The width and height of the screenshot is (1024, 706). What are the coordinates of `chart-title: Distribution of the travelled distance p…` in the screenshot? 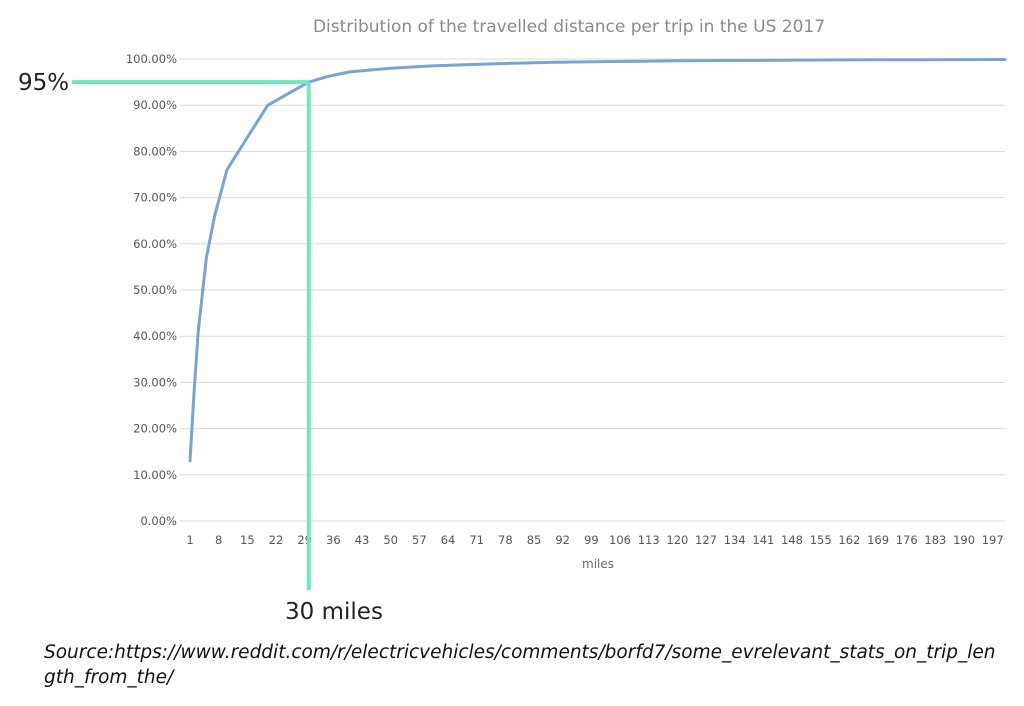 It's located at (569, 27).